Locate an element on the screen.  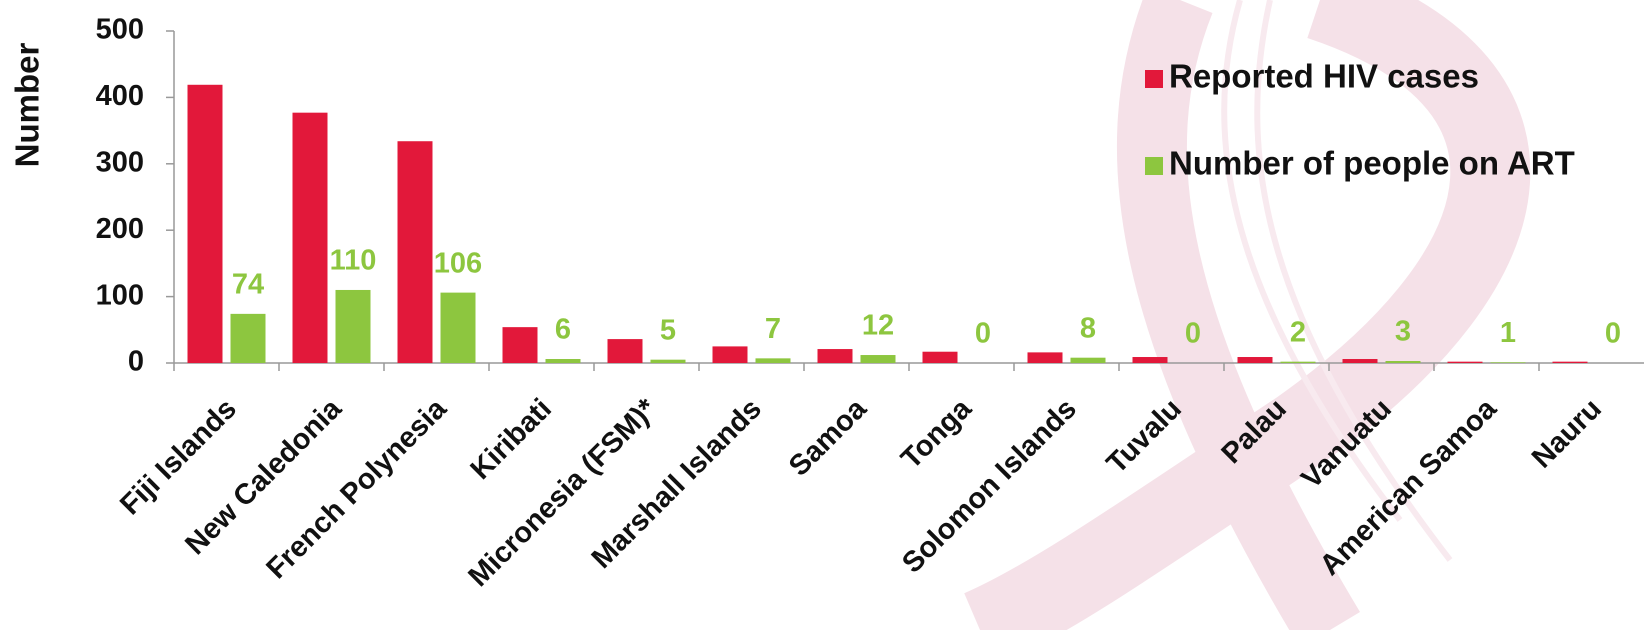
data-label: 106 is located at coordinates (458, 263).